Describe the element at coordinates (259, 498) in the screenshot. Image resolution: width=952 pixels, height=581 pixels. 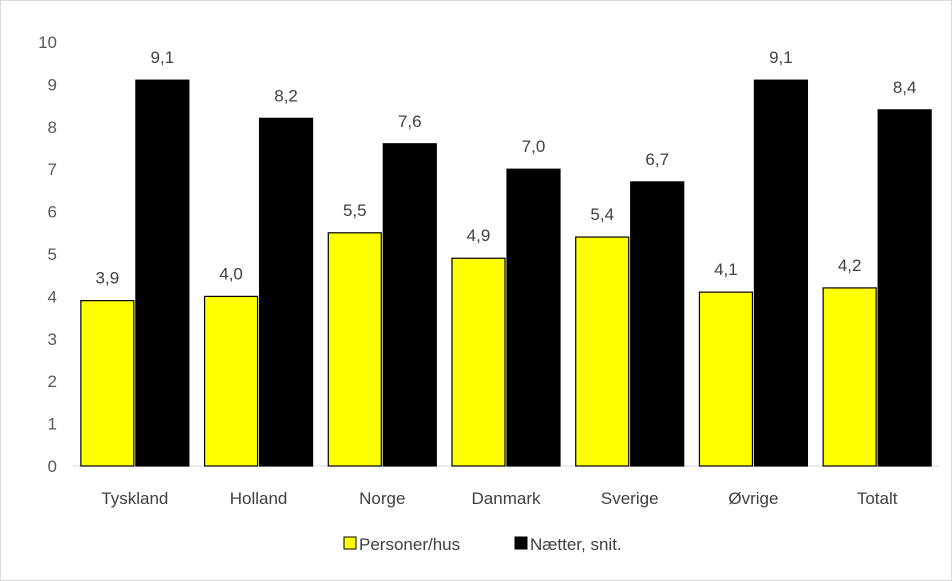
I see `x-category-label: Holland` at that location.